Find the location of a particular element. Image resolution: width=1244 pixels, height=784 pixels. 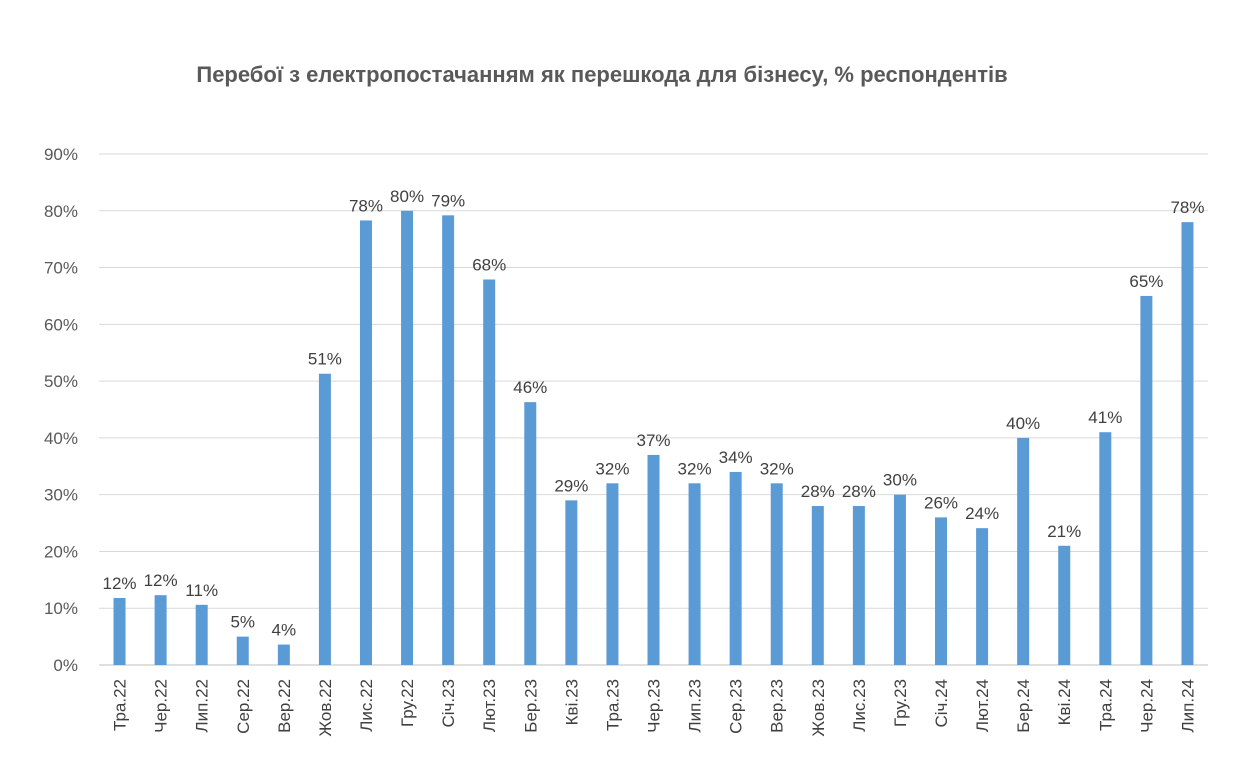

x-tick-label: Сер.23 is located at coordinates (736, 706).